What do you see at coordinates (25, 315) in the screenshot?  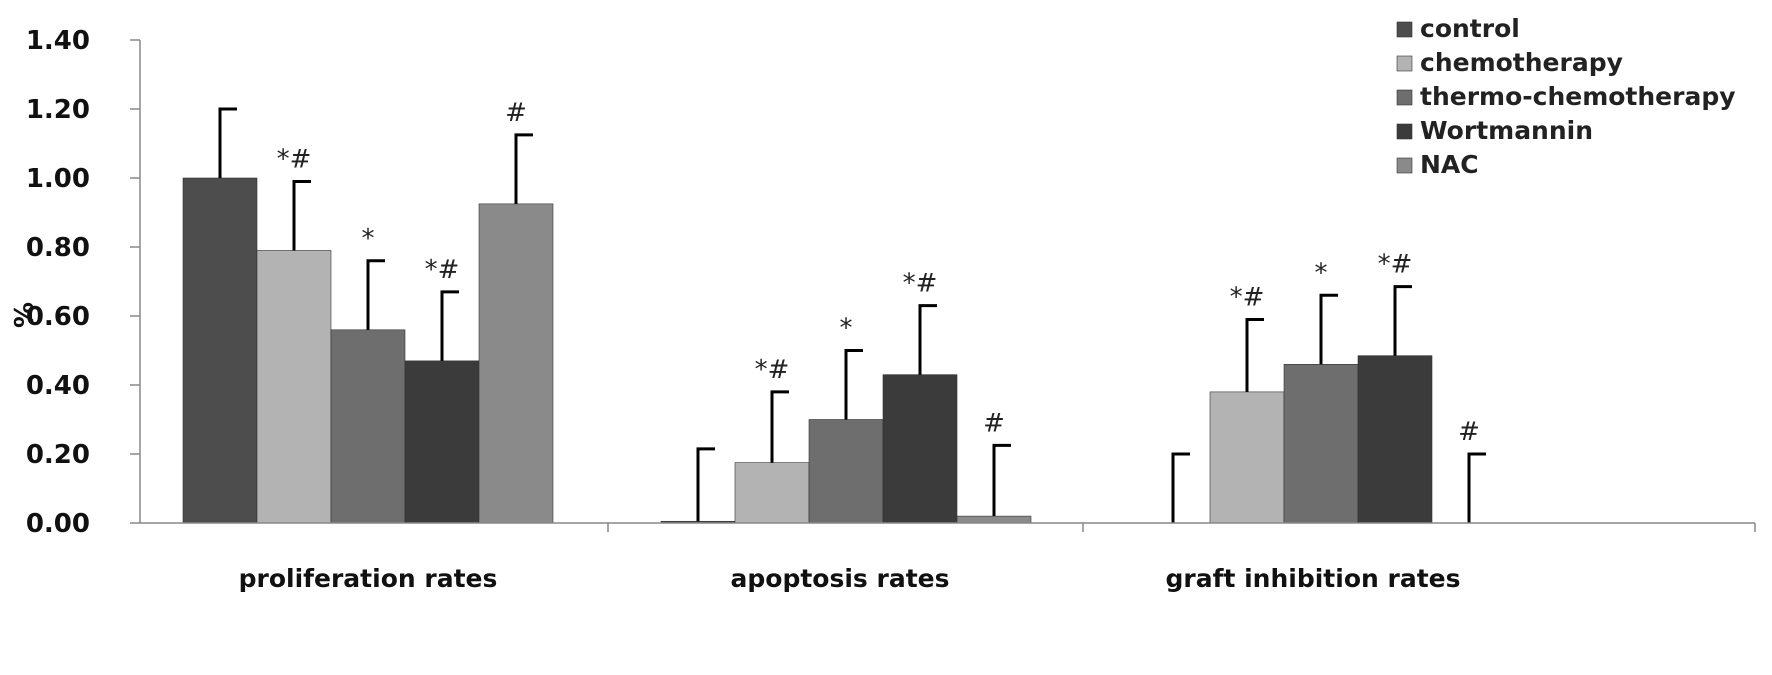 I see `y-axis-label: %` at bounding box center [25, 315].